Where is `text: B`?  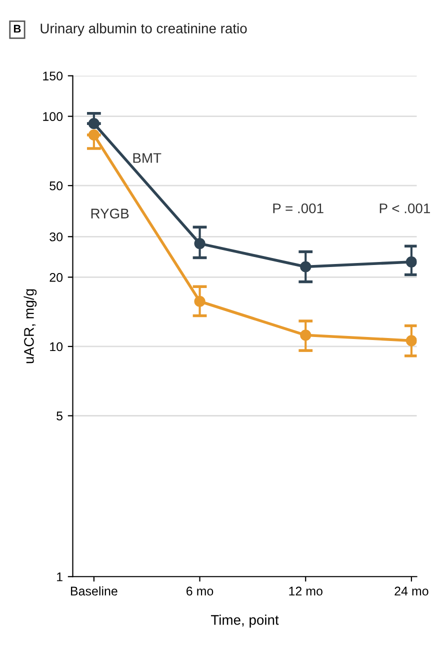 text: B is located at coordinates (17, 28).